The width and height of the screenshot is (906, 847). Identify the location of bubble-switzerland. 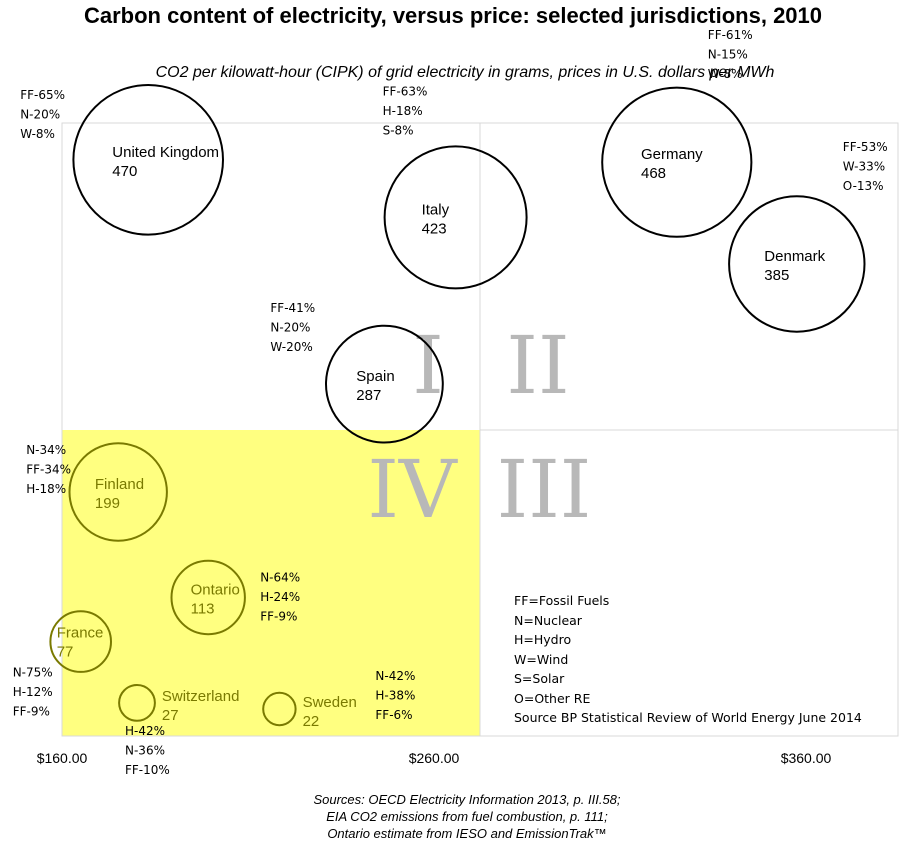
(137, 703).